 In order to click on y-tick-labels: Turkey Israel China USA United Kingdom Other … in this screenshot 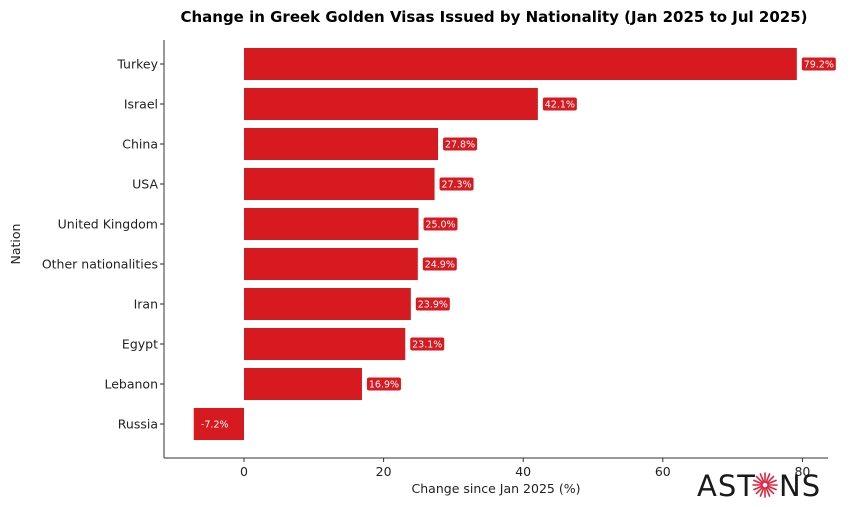, I will do `click(103, 244)`.